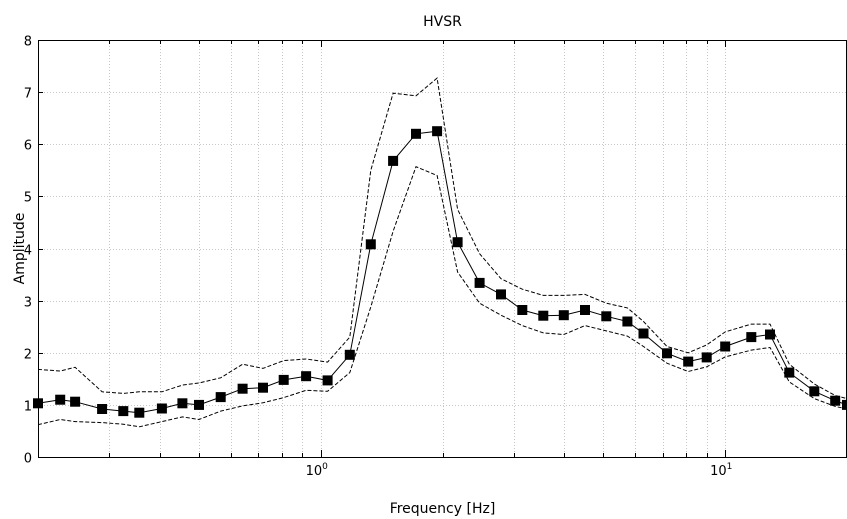 This screenshot has height=519, width=847. I want to click on x-tick-label: 10⁰, so click(317, 470).